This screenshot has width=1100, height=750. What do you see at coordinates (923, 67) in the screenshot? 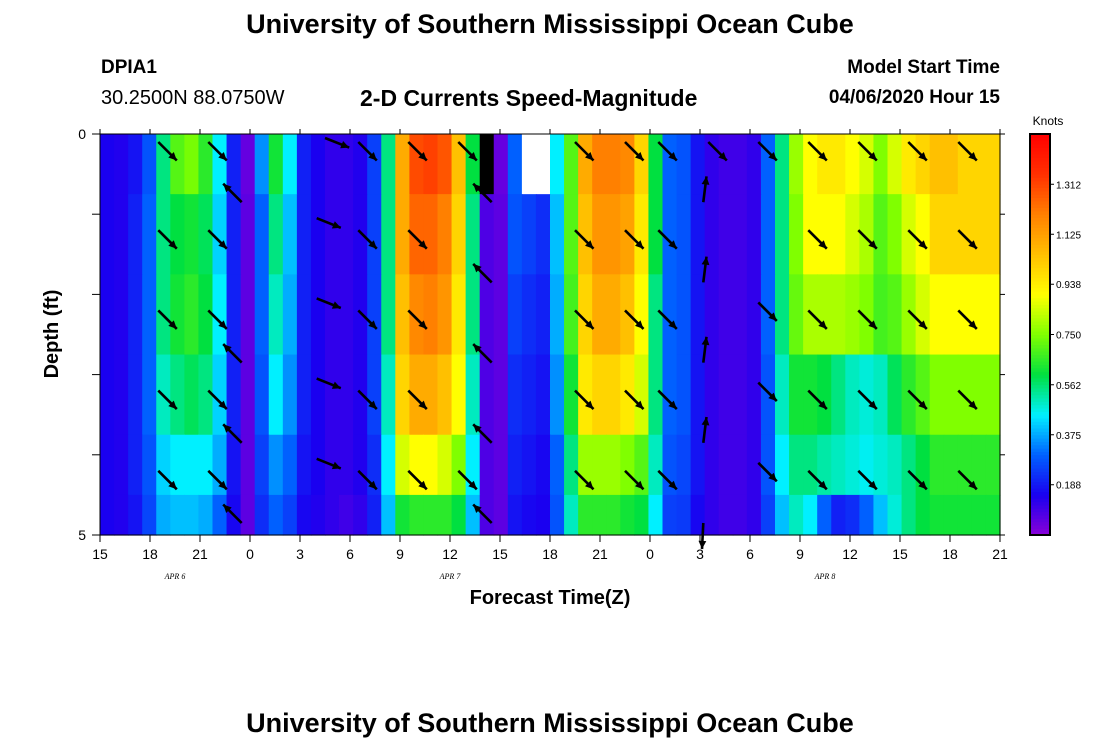
I see `model-start-label: Model Start Time` at bounding box center [923, 67].